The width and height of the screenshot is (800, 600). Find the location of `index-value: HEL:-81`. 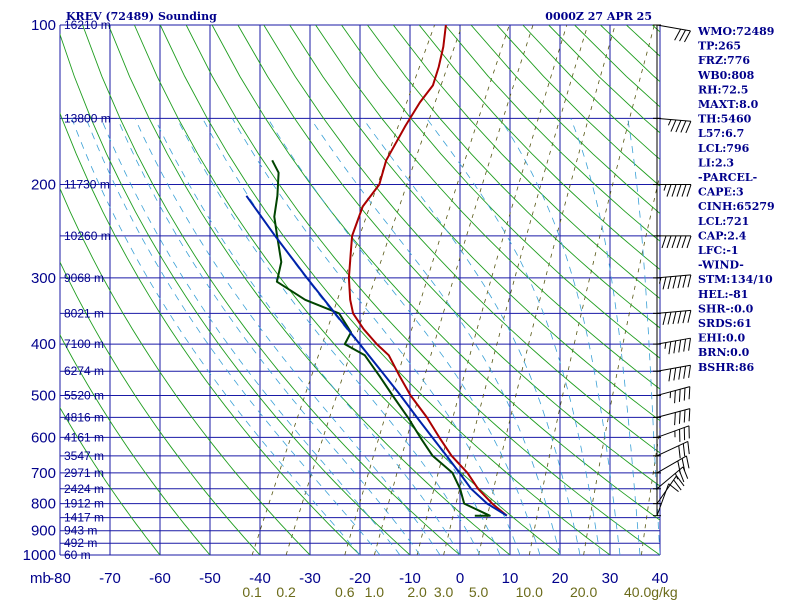

index-value: HEL:-81 is located at coordinates (723, 294).